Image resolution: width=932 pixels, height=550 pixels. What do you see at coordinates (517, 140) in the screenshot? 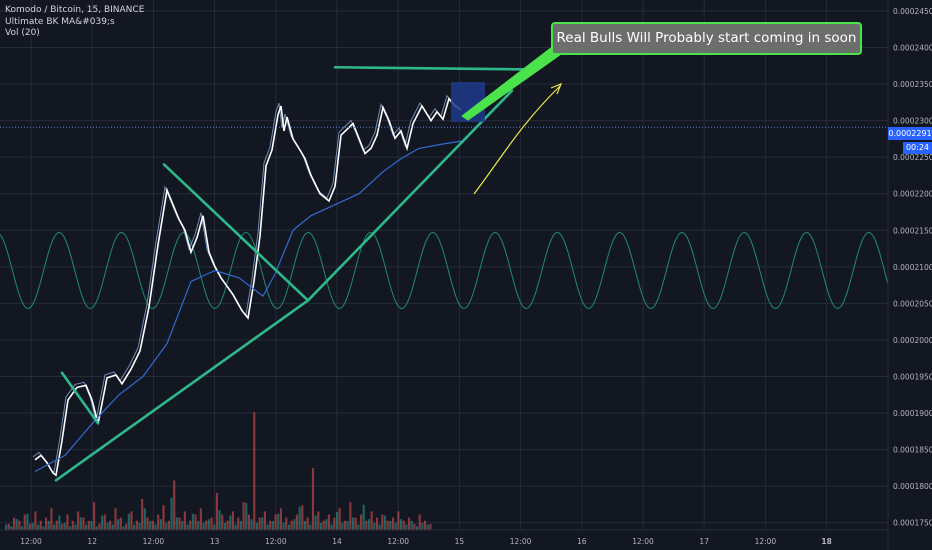
I see `up-arrow-line` at bounding box center [517, 140].